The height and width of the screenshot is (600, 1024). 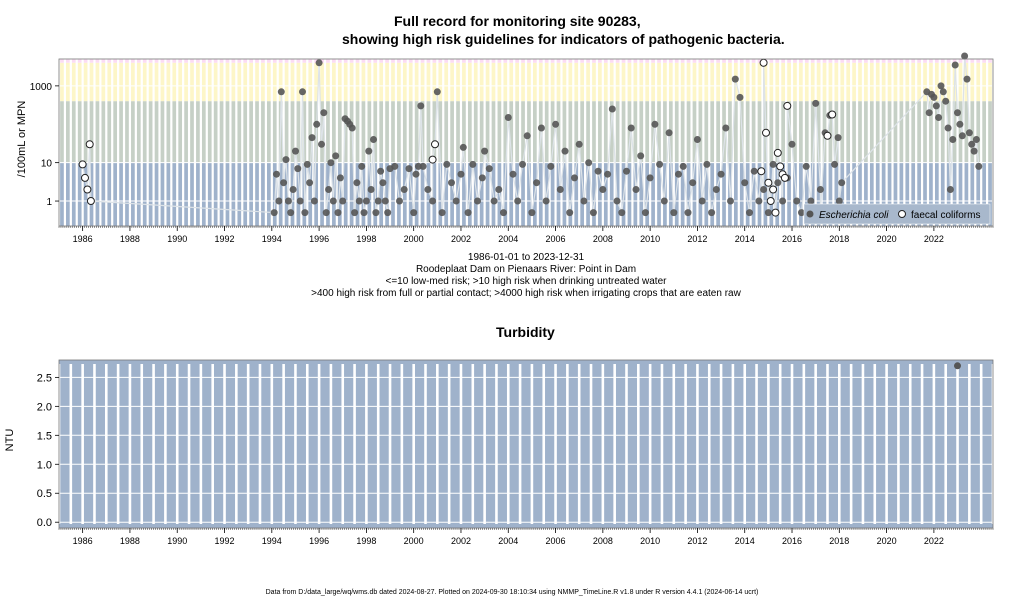 I want to click on y-tick-label: 1.0, so click(x=44, y=465).